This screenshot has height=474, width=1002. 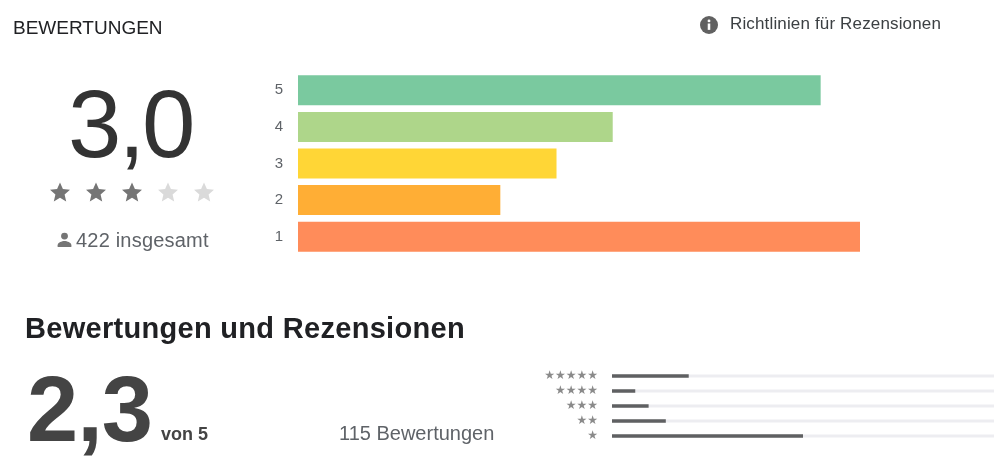 What do you see at coordinates (417, 433) in the screenshot?
I see `text: 115 Bewertungen` at bounding box center [417, 433].